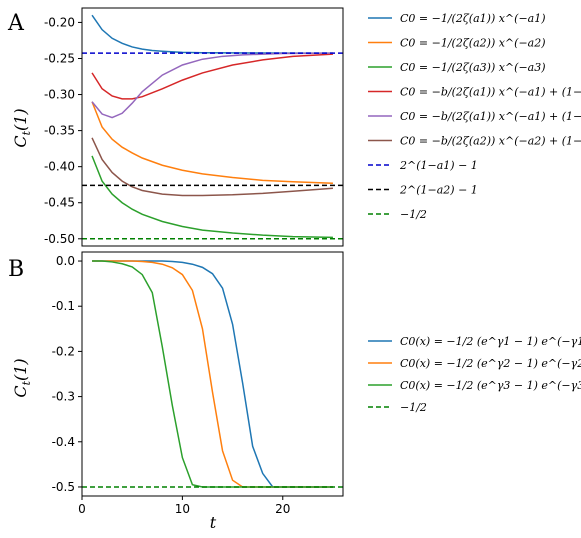  Describe the element at coordinates (490, 385) in the screenshot. I see `panel-b-legend-label-2: C0(x) = −1/2 (e^γ3 − 1) e^(−γ3 x)` at that location.